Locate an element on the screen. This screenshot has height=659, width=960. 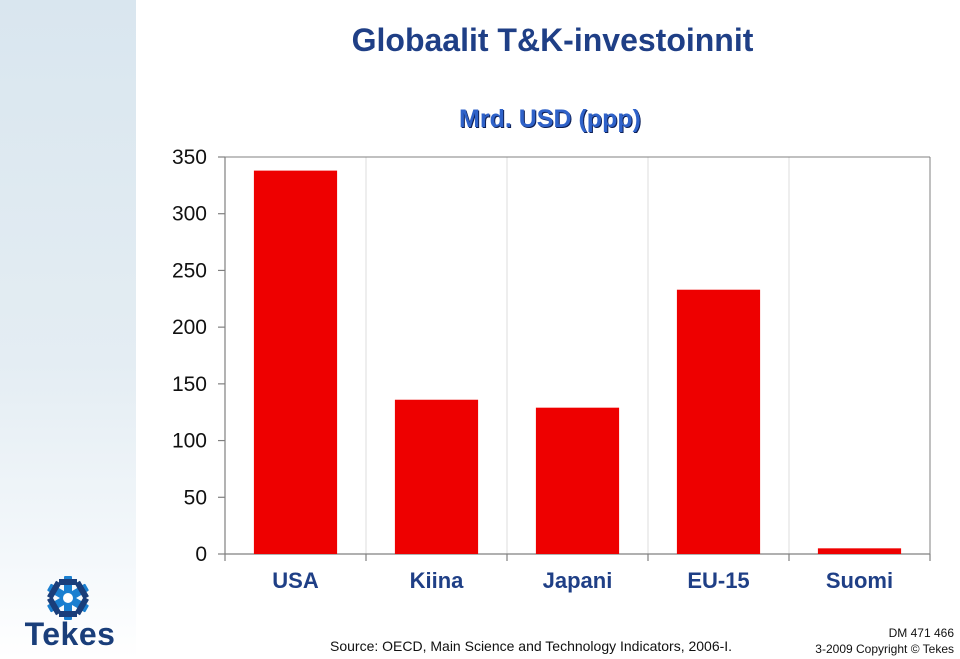
tekes-snowflake-icon is located at coordinates (68, 598).